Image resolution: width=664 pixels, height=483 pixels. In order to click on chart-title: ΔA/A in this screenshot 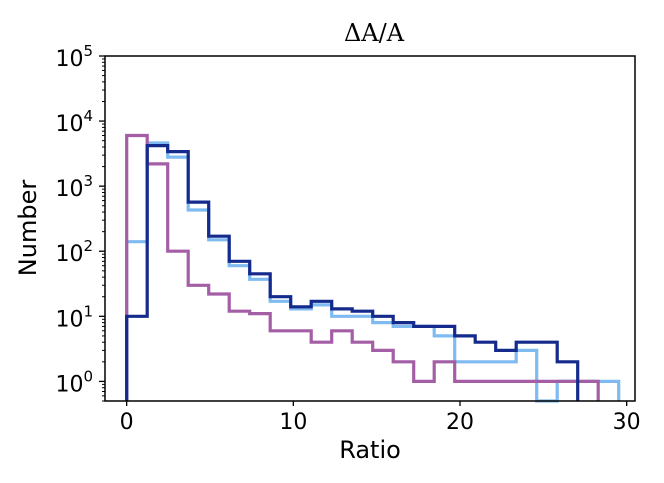, I will do `click(374, 33)`.